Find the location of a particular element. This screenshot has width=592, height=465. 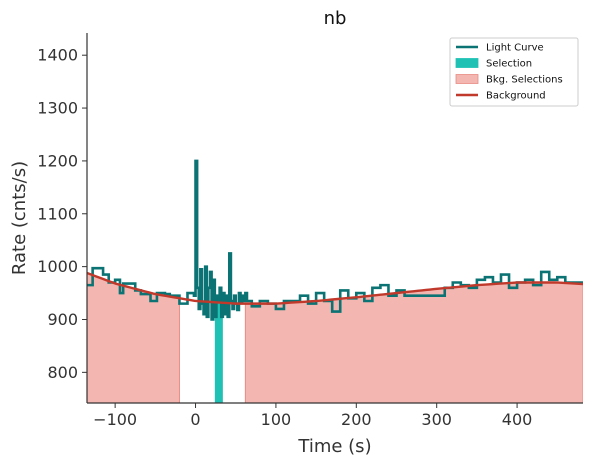

legend-box is located at coordinates (514, 72).